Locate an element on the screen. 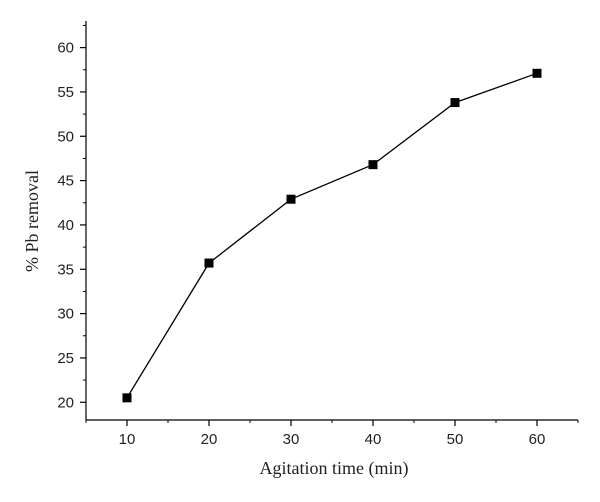  x-axis-ticks: 10 20 30 40 50 60 is located at coordinates (332, 434).